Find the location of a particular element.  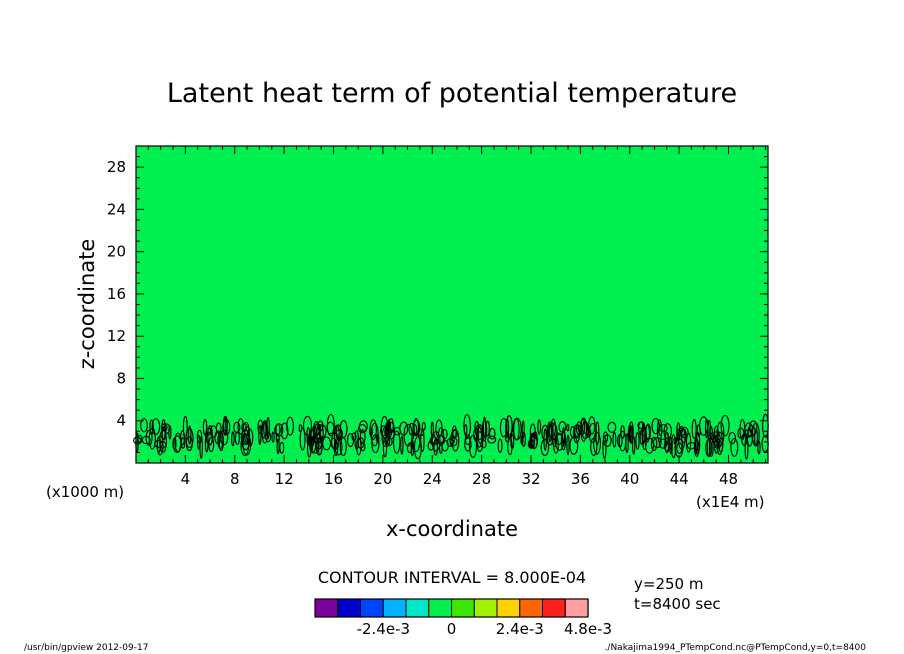

x-tick-label: 40 is located at coordinates (629, 479).